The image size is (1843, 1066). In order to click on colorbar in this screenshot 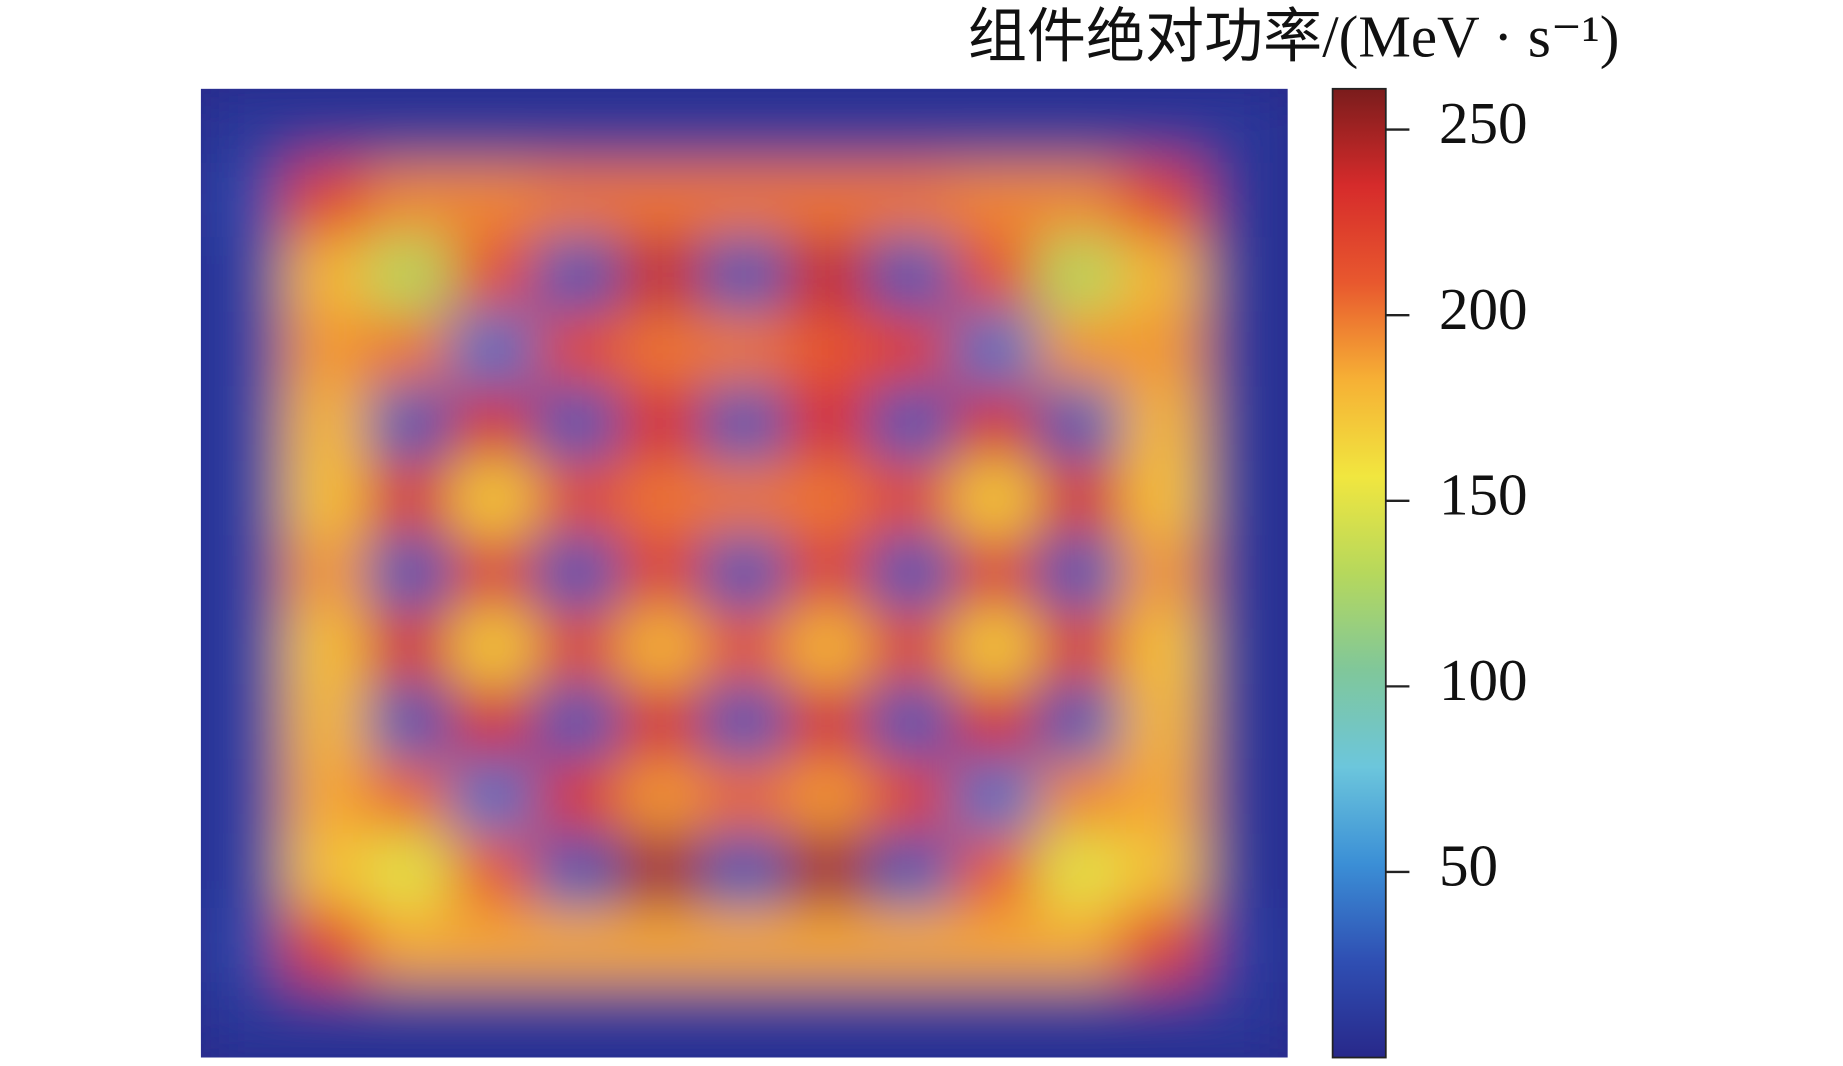, I will do `click(1359, 573)`.